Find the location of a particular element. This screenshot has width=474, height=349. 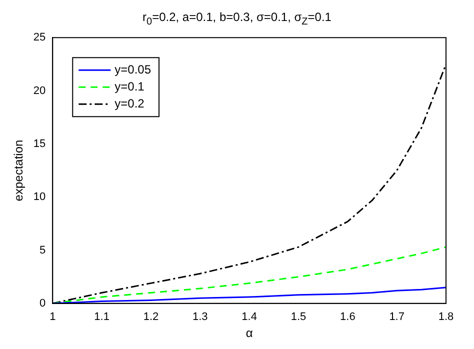

legend-label: y=0.2 is located at coordinates (129, 103).